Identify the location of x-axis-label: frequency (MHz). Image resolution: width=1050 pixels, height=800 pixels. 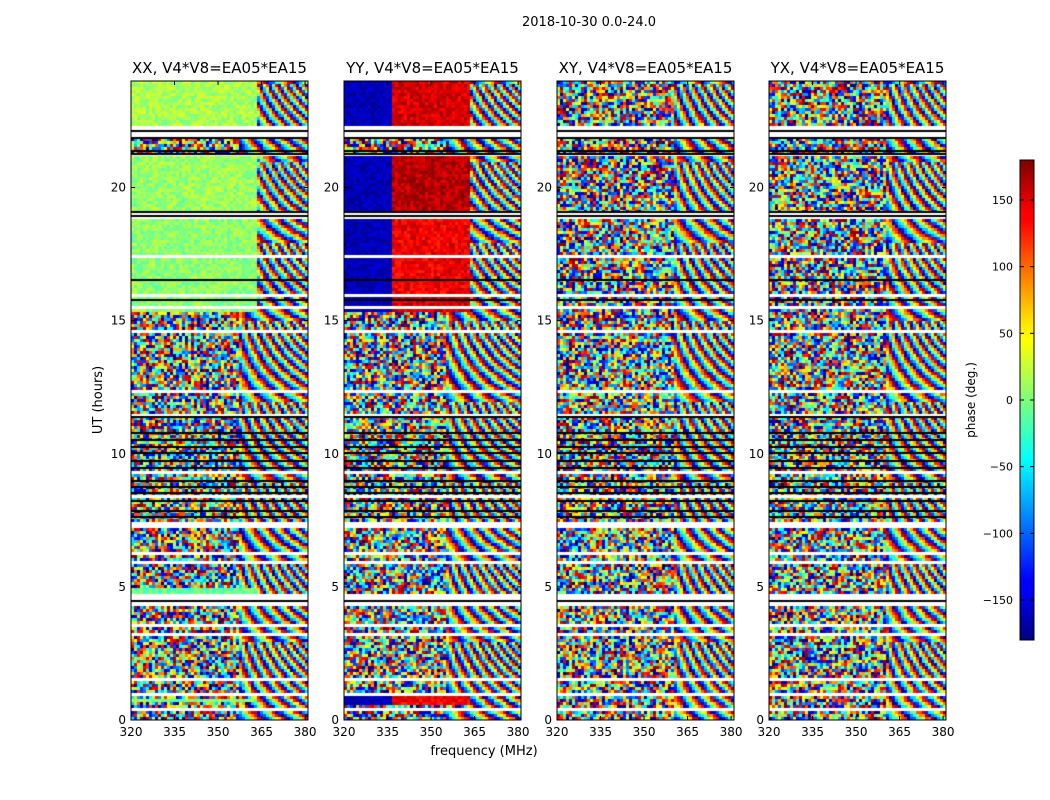
(483, 751).